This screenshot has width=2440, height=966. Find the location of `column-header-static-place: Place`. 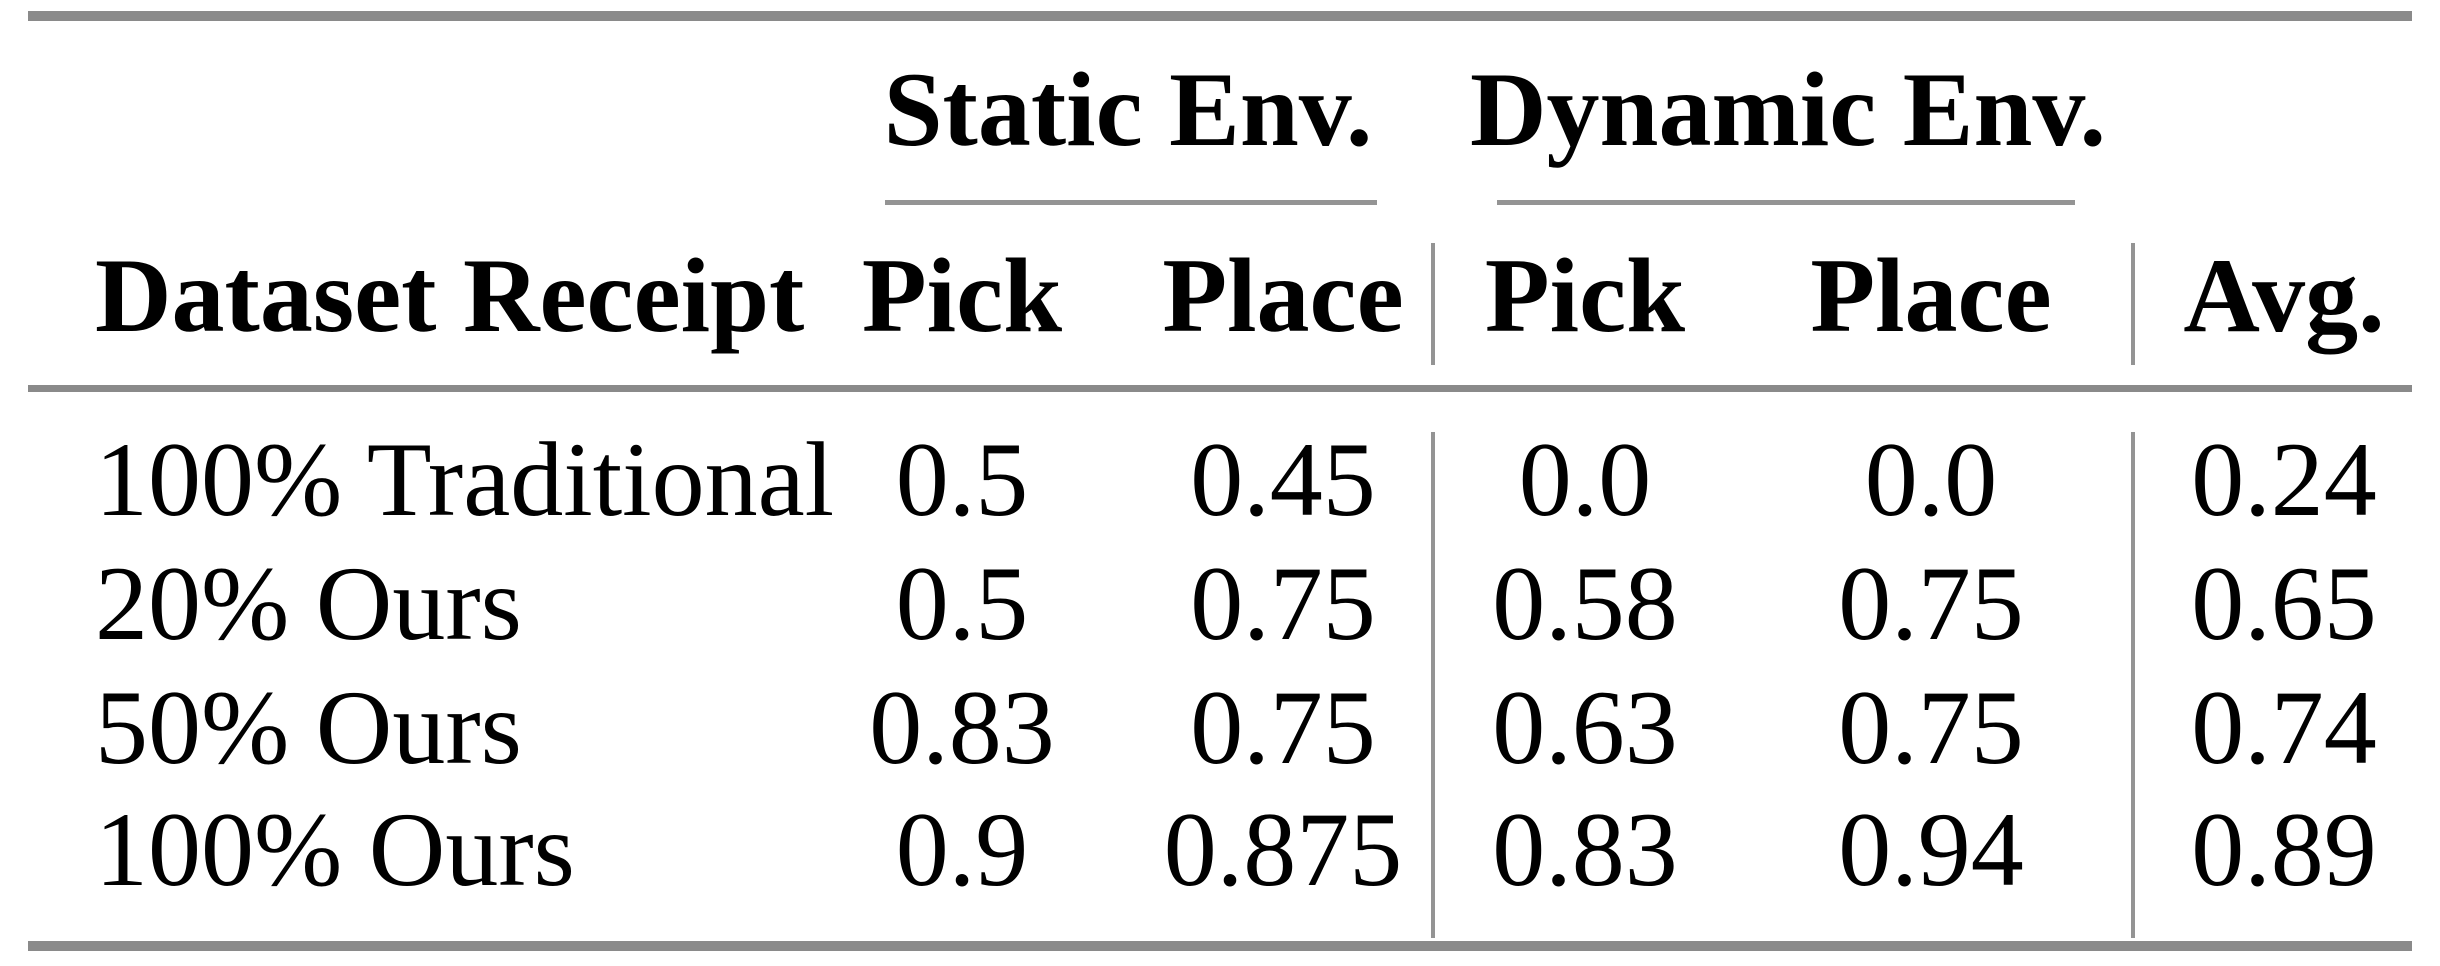

column-header-static-place: Place is located at coordinates (1283, 295).